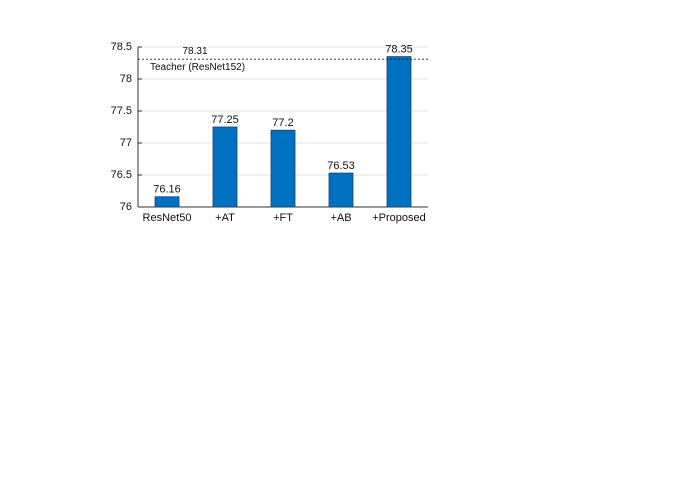 The width and height of the screenshot is (675, 478). What do you see at coordinates (167, 218) in the screenshot?
I see `x-tick-label: ResNet50` at bounding box center [167, 218].